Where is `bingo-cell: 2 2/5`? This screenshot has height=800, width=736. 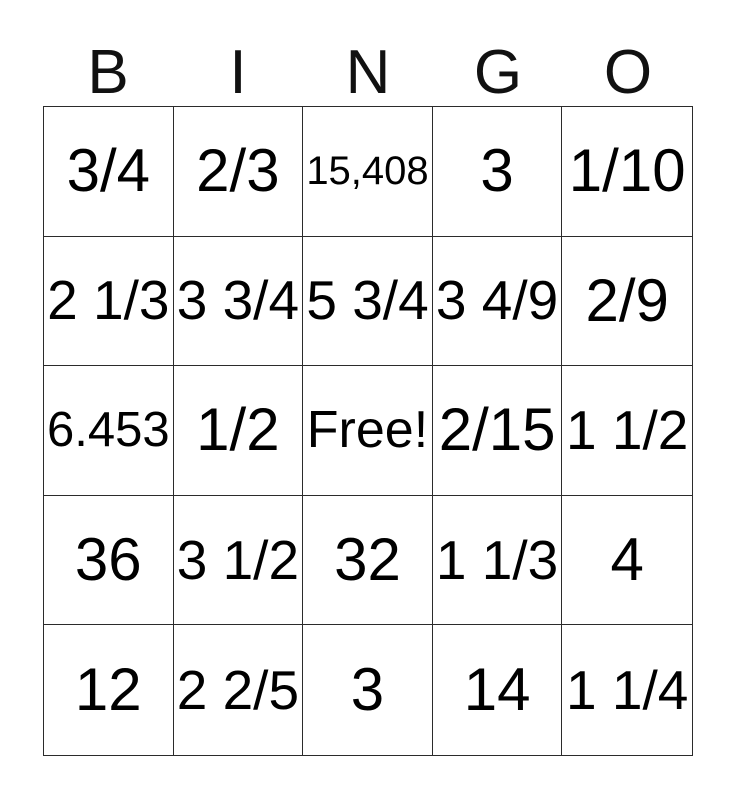
bingo-cell: 2 2/5 is located at coordinates (238, 690).